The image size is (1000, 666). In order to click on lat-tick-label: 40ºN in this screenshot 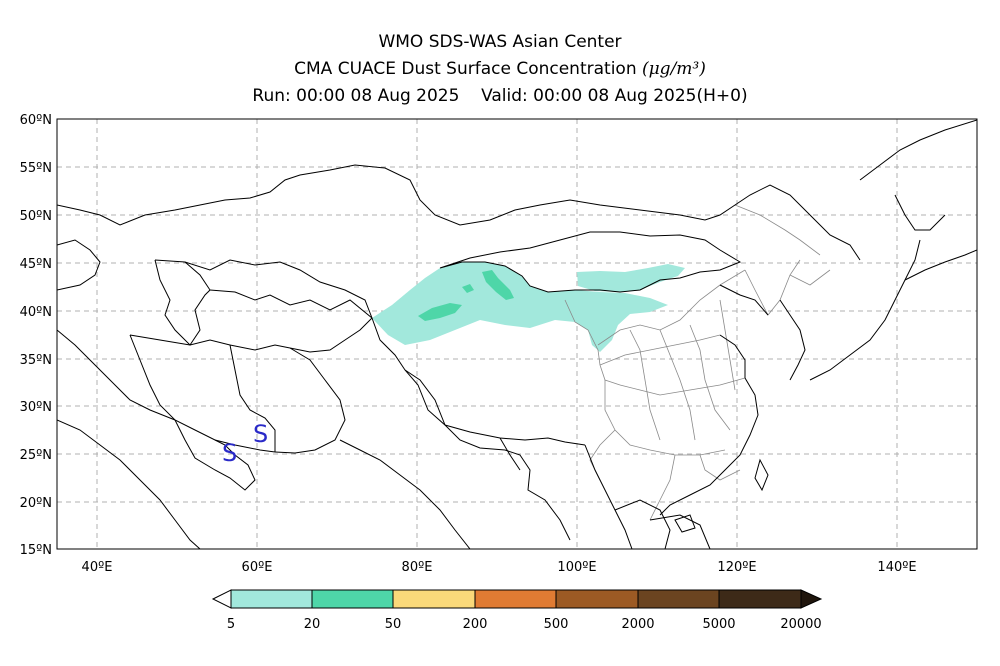, I will do `click(36, 312)`.